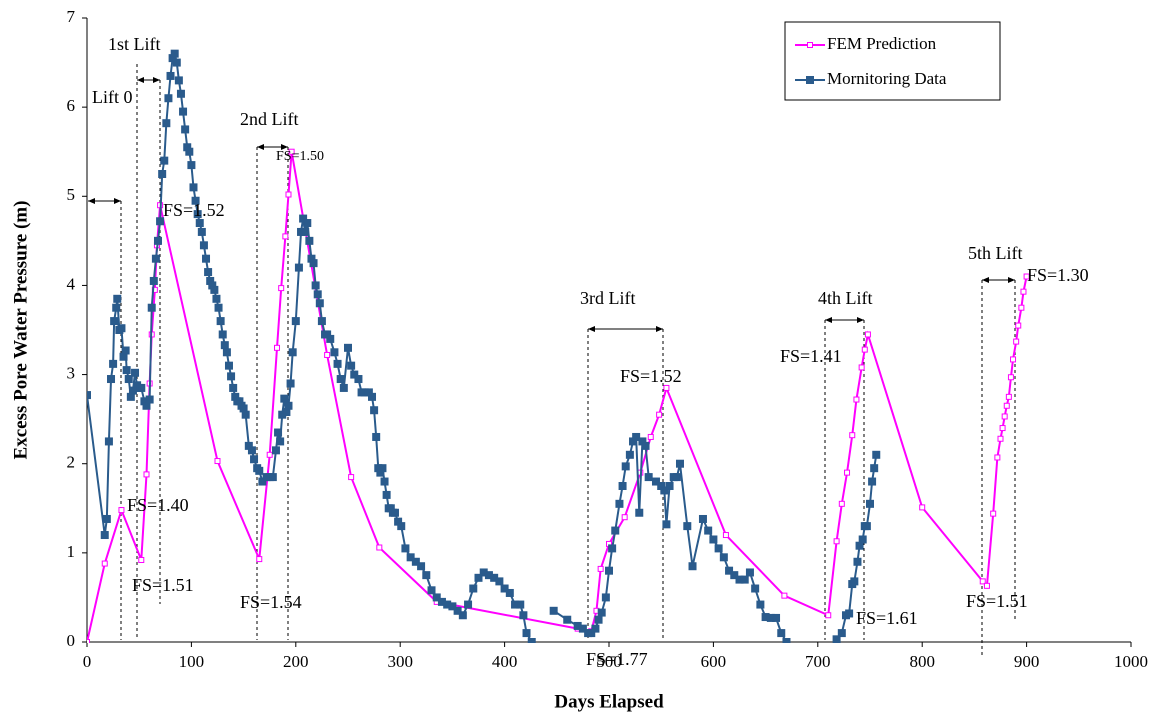 The image size is (1151, 717). What do you see at coordinates (71, 194) in the screenshot?
I see `y-tick-label: 5` at bounding box center [71, 194].